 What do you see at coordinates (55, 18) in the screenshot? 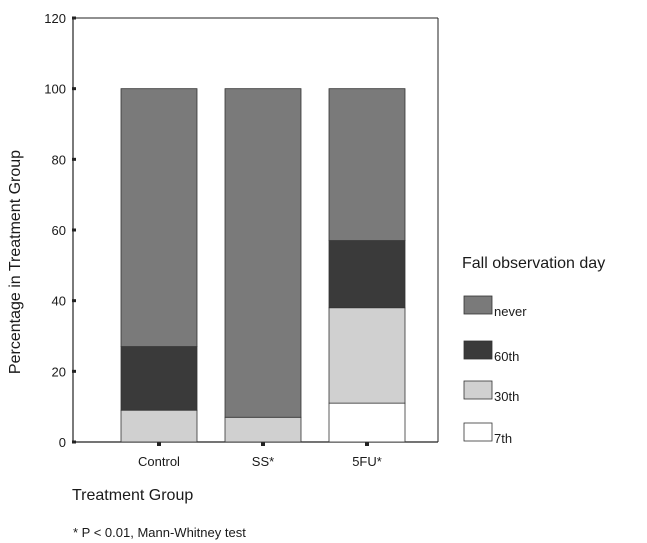
I see `y-tick-label: 120` at bounding box center [55, 18].